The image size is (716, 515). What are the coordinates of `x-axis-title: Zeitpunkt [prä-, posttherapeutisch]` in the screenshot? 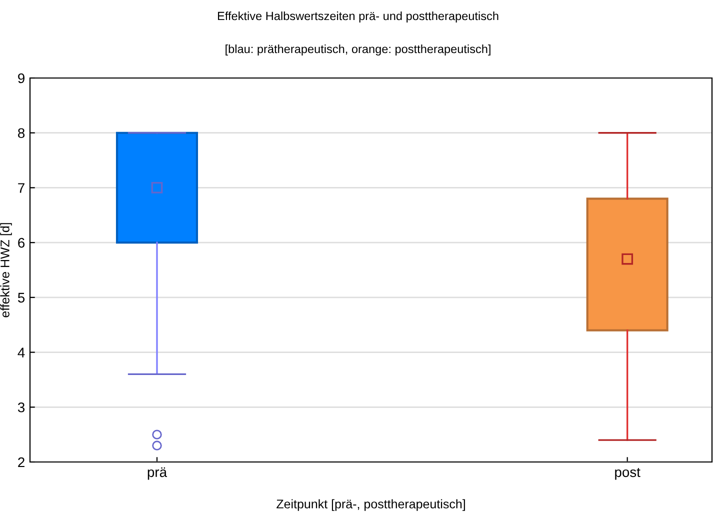 It's located at (370, 505).